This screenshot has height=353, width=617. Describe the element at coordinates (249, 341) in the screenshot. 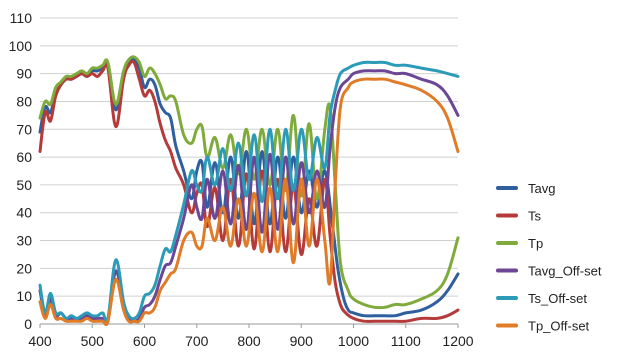

I see `x-tick-label: 800` at that location.